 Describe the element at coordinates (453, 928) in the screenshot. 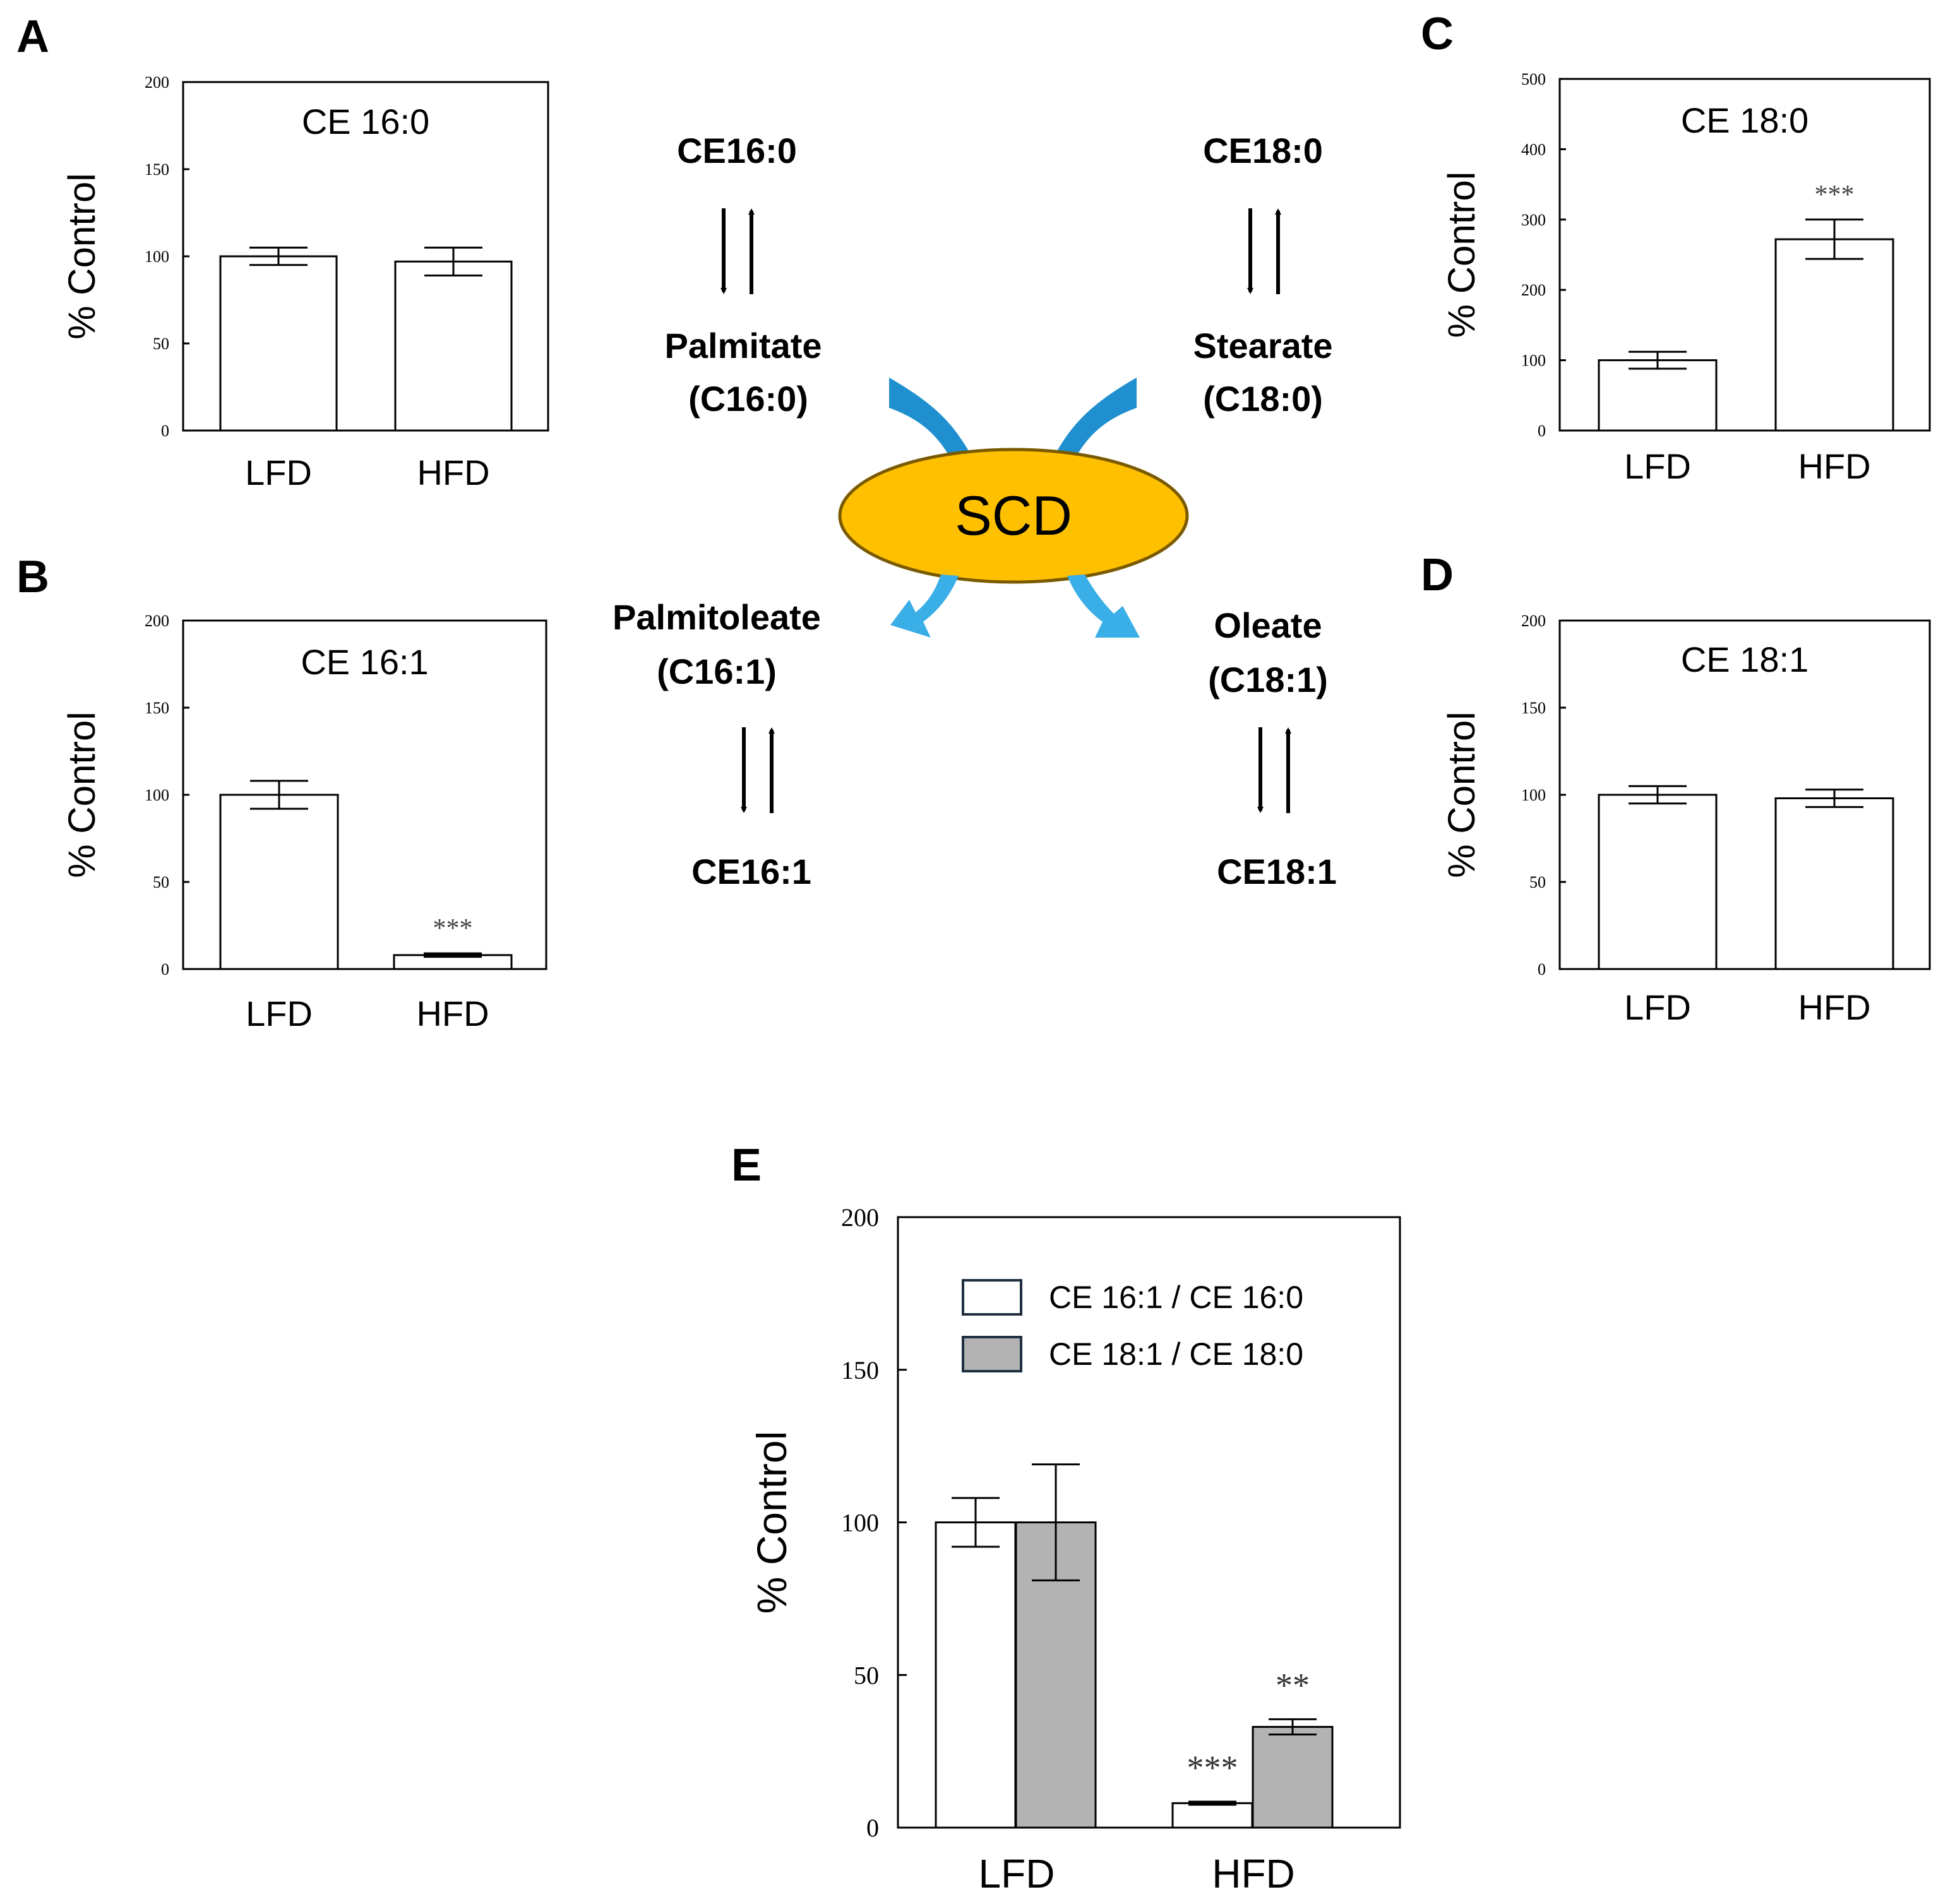

I see `significance-b-hfd: ***` at that location.